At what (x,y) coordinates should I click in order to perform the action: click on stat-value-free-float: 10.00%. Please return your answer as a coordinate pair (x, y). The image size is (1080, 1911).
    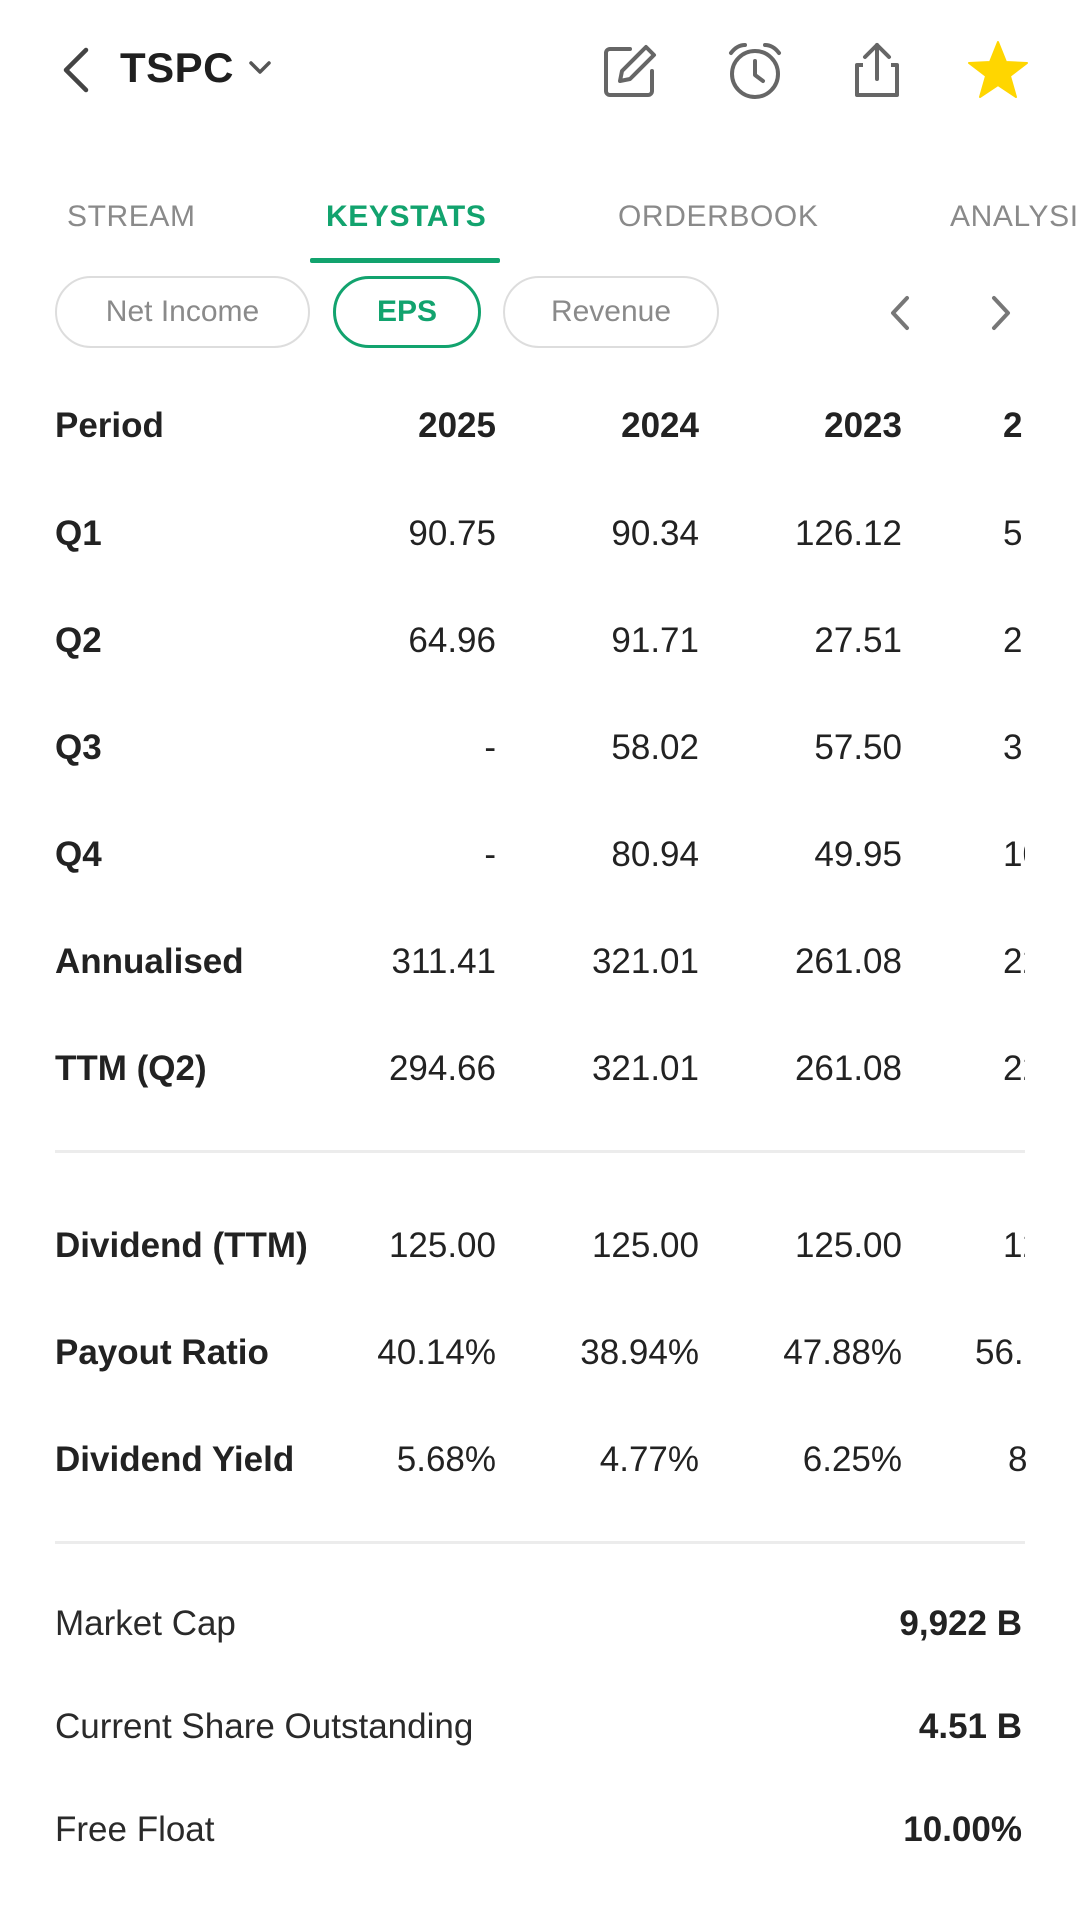
    Looking at the image, I should click on (962, 1829).